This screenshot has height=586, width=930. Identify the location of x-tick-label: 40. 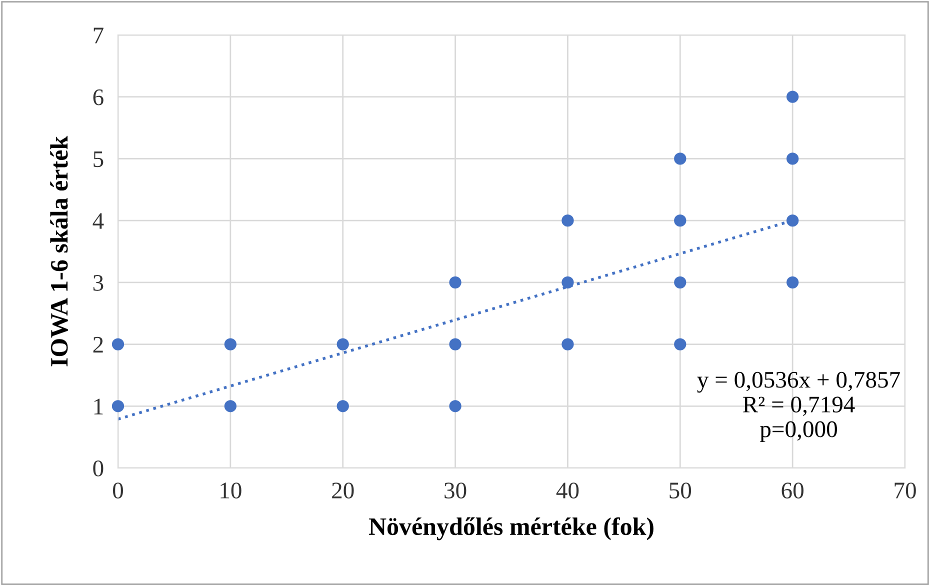
(567, 490).